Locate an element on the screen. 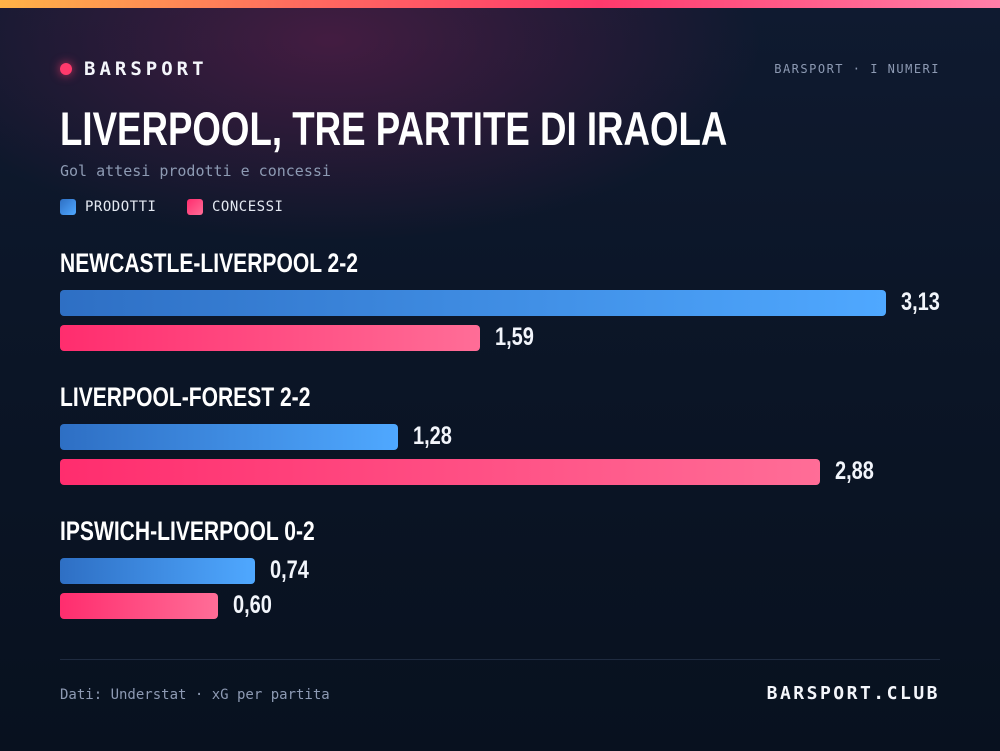 The height and width of the screenshot is (751, 1000). bar-value-label-concessi: 2,88 is located at coordinates (854, 471).